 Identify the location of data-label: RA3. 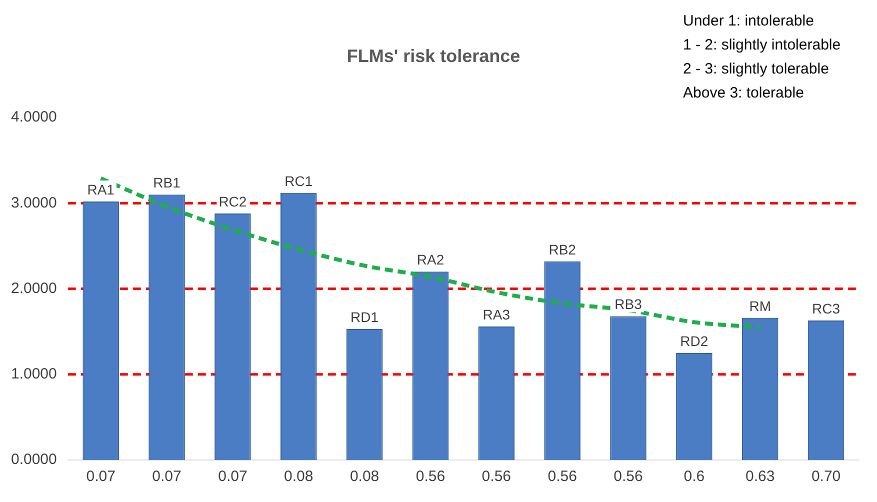
(496, 314).